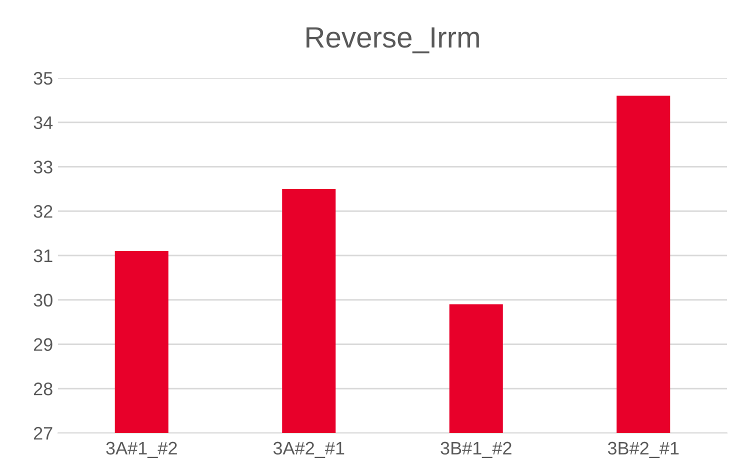 Image resolution: width=731 pixels, height=475 pixels. What do you see at coordinates (308, 450) in the screenshot?
I see `x-tick-label: 3A#2_#1` at bounding box center [308, 450].